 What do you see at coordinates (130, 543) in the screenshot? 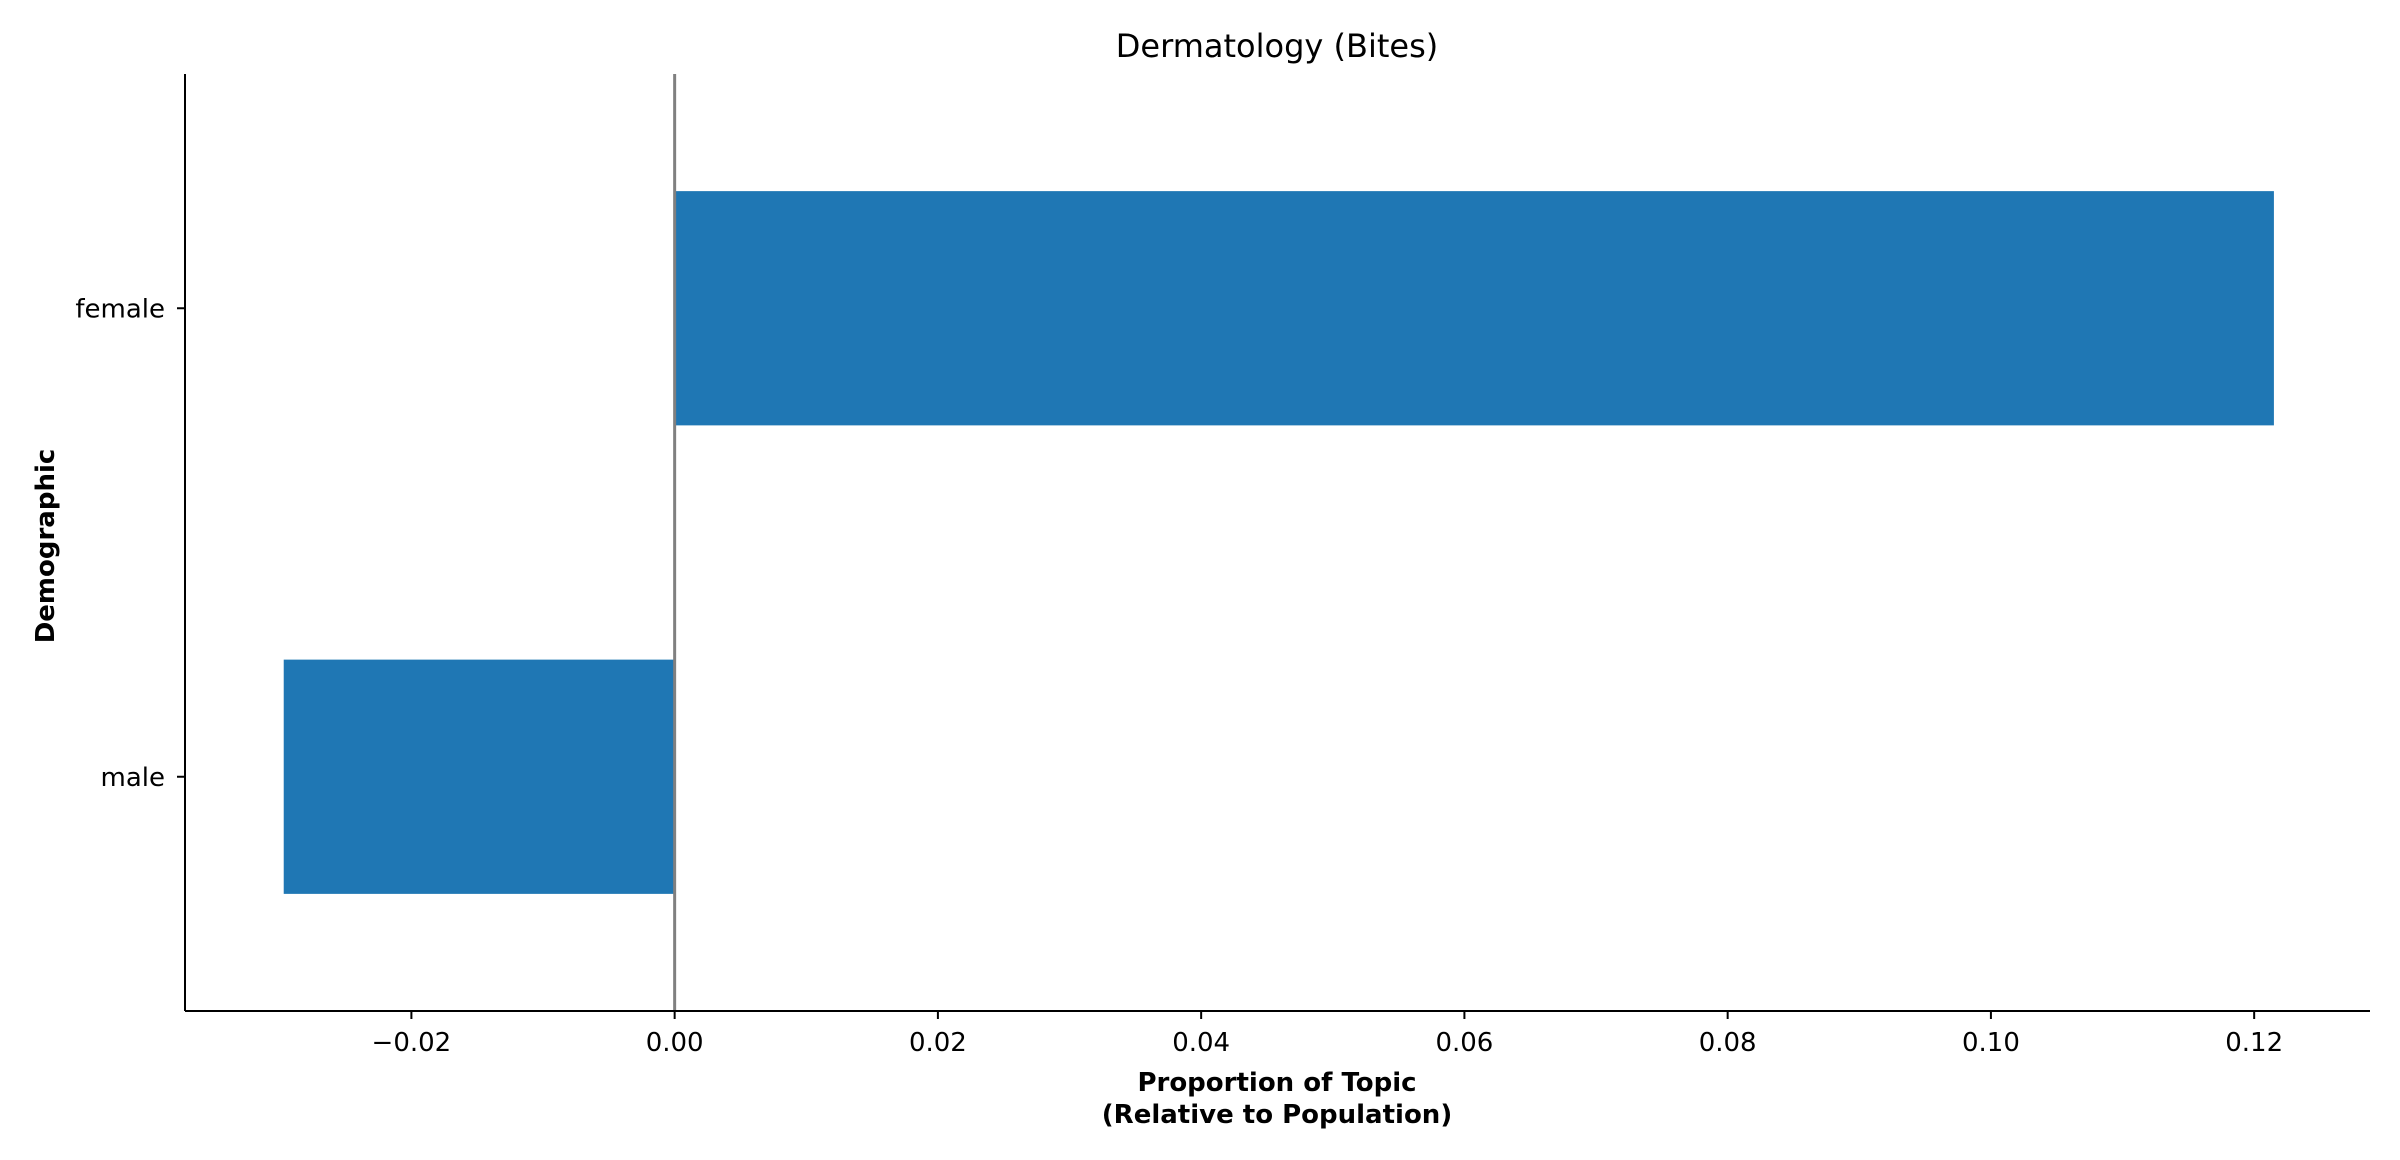
I see `y-ticks-layer: female male` at bounding box center [130, 543].